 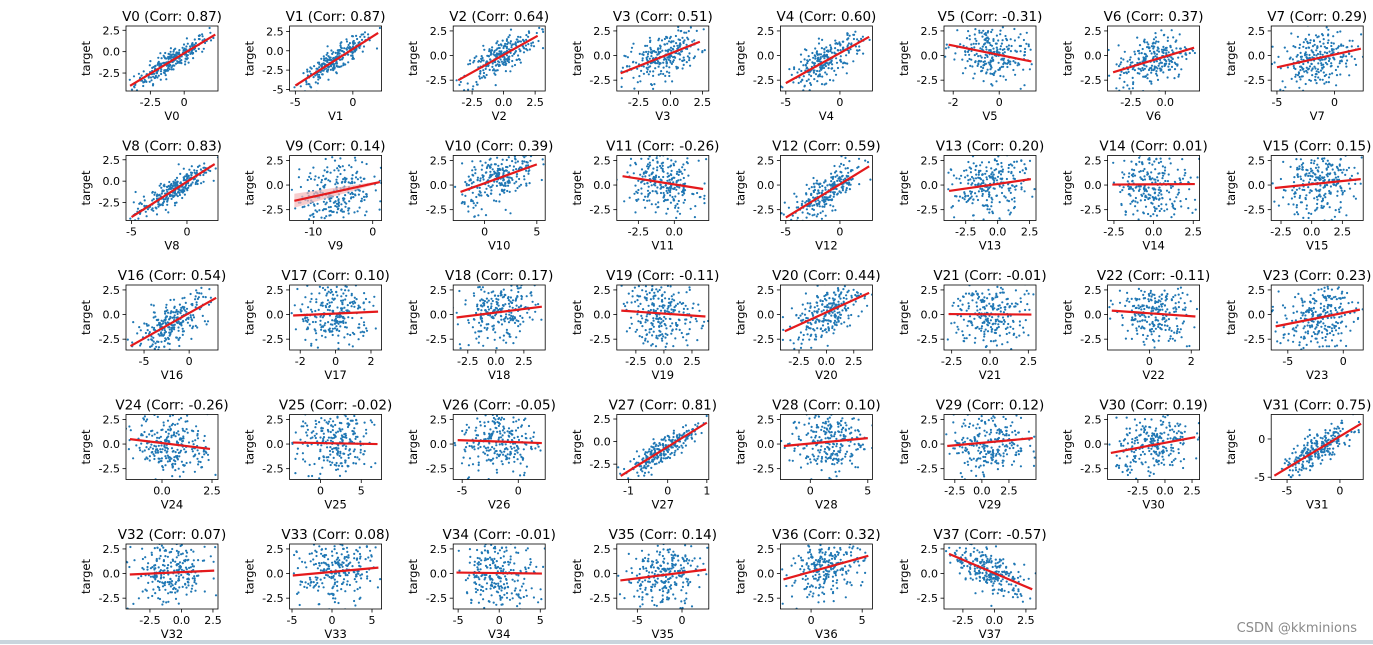 I want to click on subplot-title: V30 (Corr: 0.19), so click(x=1153, y=406).